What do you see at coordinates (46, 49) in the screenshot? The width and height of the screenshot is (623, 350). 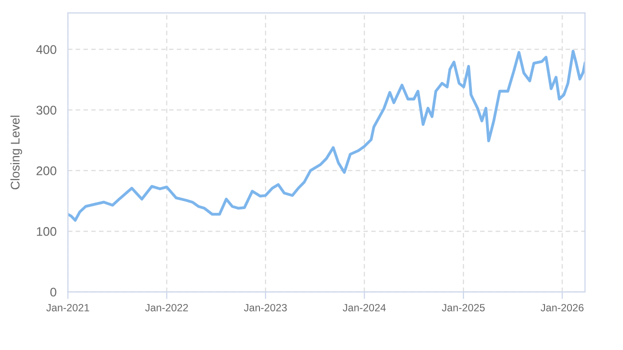 I see `y-tick-label: 400` at bounding box center [46, 49].